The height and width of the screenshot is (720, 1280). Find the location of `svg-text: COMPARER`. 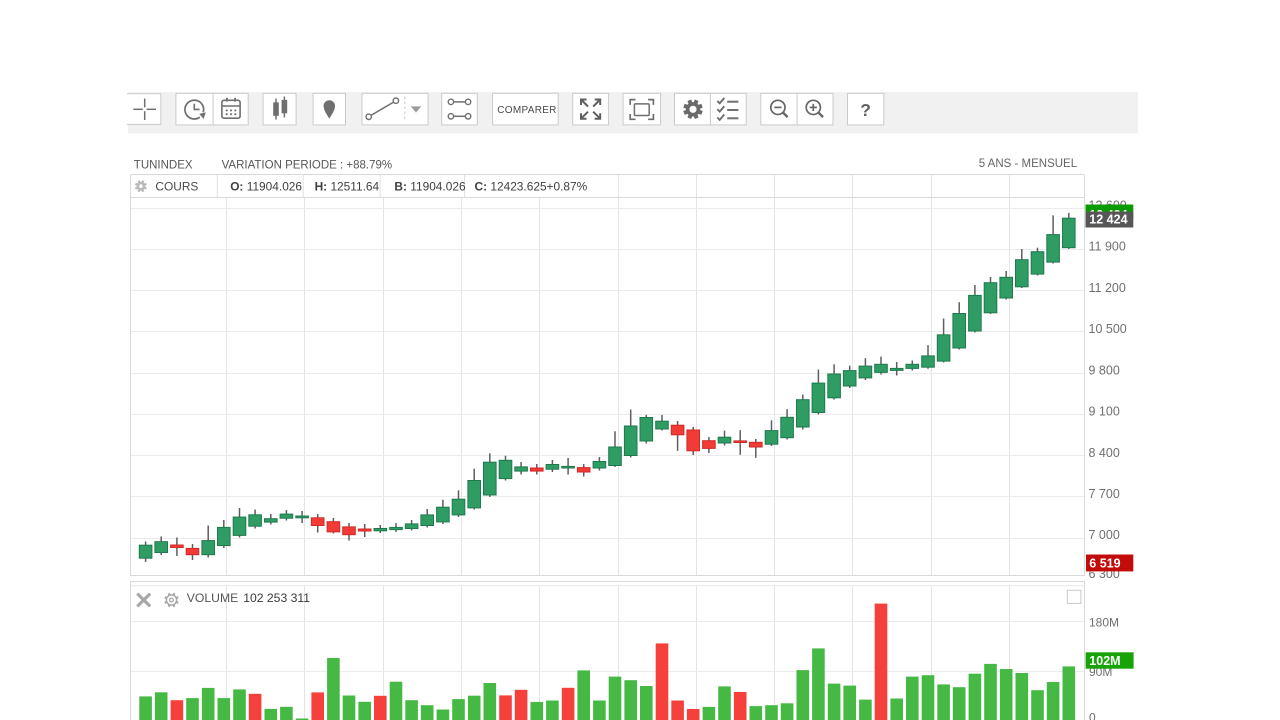

svg-text: COMPARER is located at coordinates (526, 110).